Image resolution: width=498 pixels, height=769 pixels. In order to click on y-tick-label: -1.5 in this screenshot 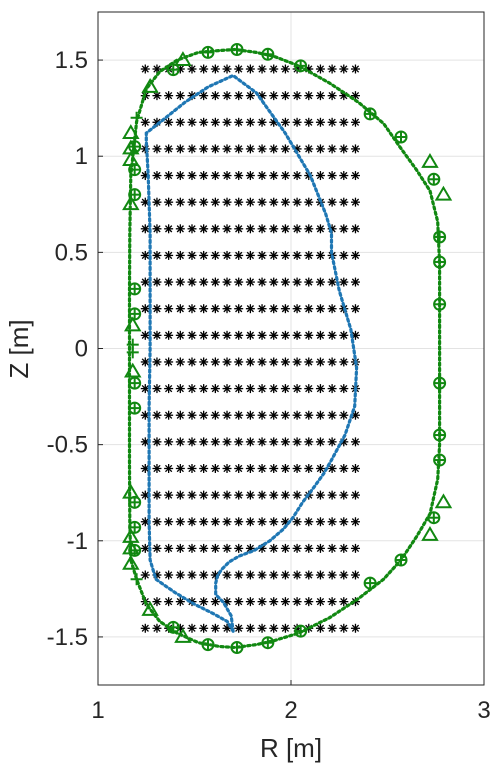, I will do `click(67, 637)`.